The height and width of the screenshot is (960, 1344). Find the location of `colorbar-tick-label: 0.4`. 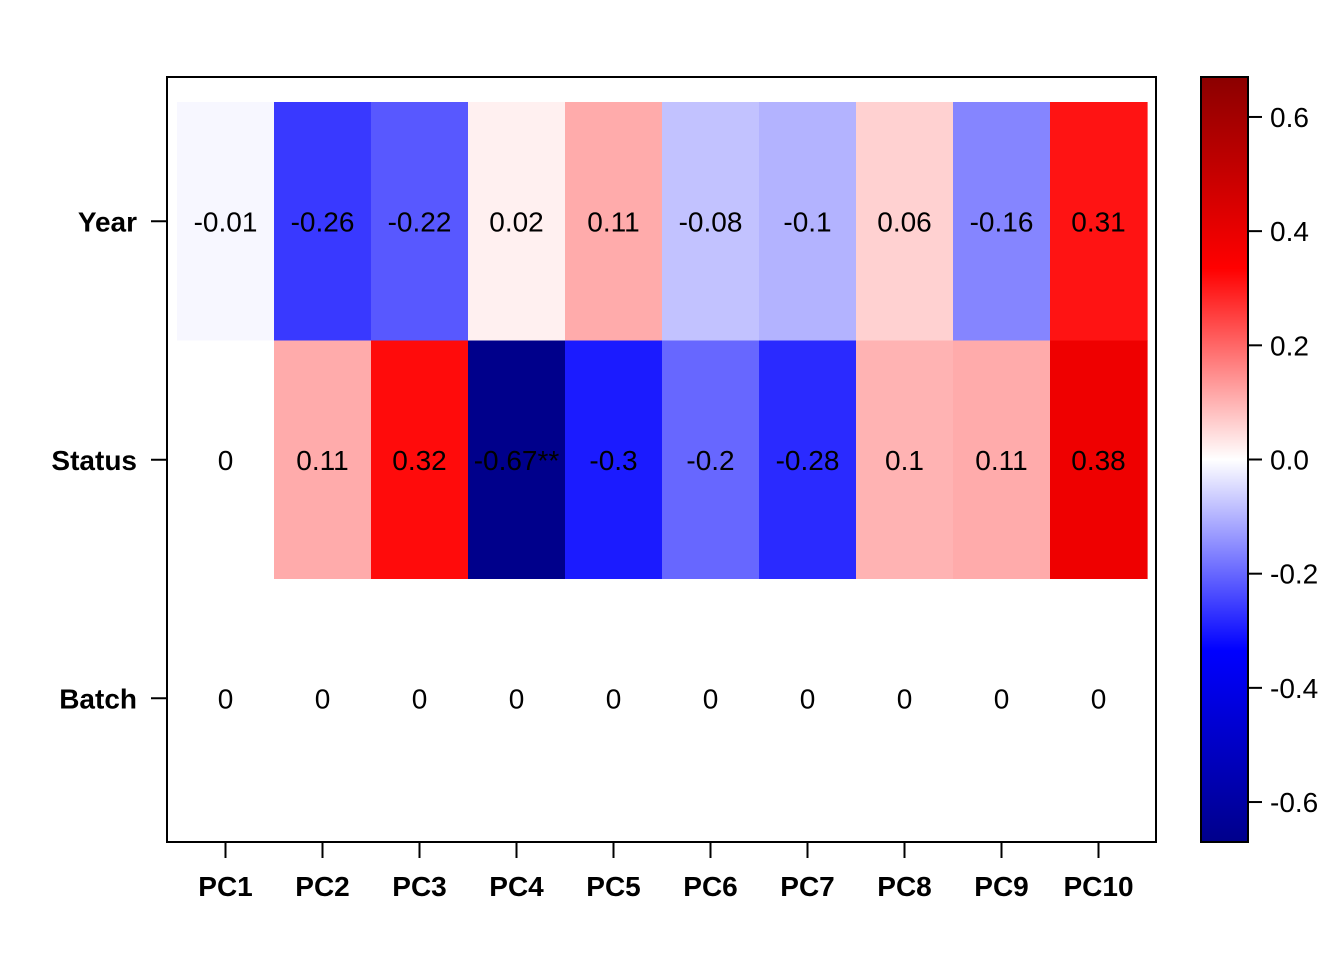

colorbar-tick-label: 0.4 is located at coordinates (1289, 231).